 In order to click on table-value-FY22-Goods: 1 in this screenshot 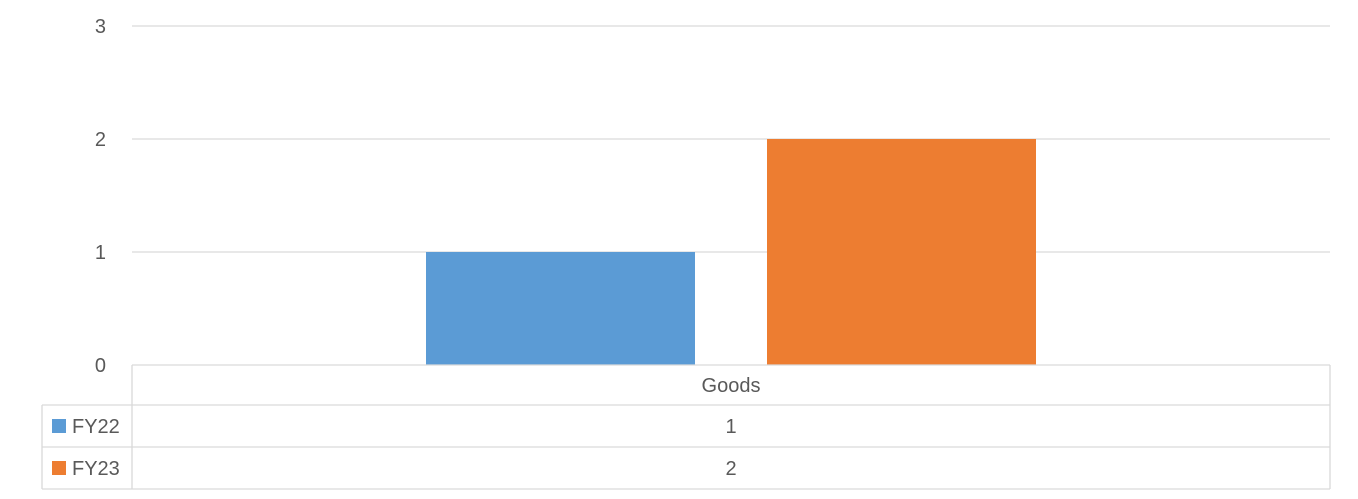, I will do `click(730, 427)`.